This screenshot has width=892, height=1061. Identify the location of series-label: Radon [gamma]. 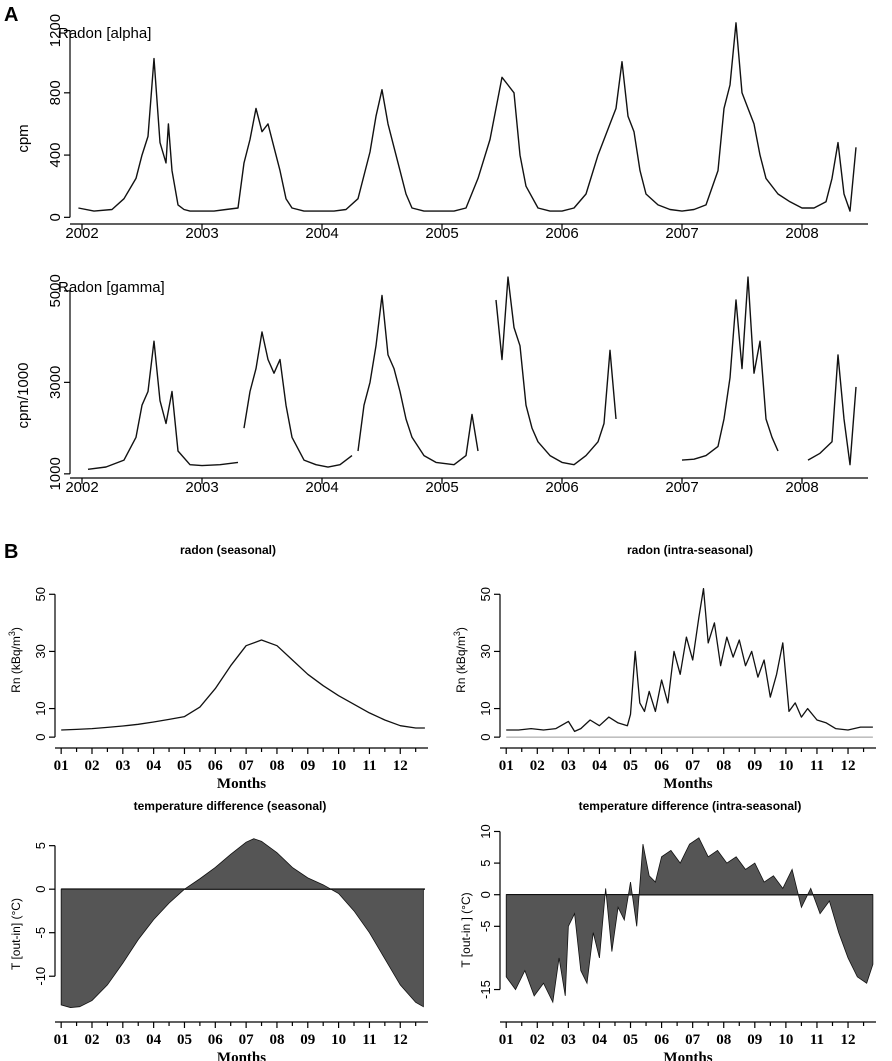
(111, 287).